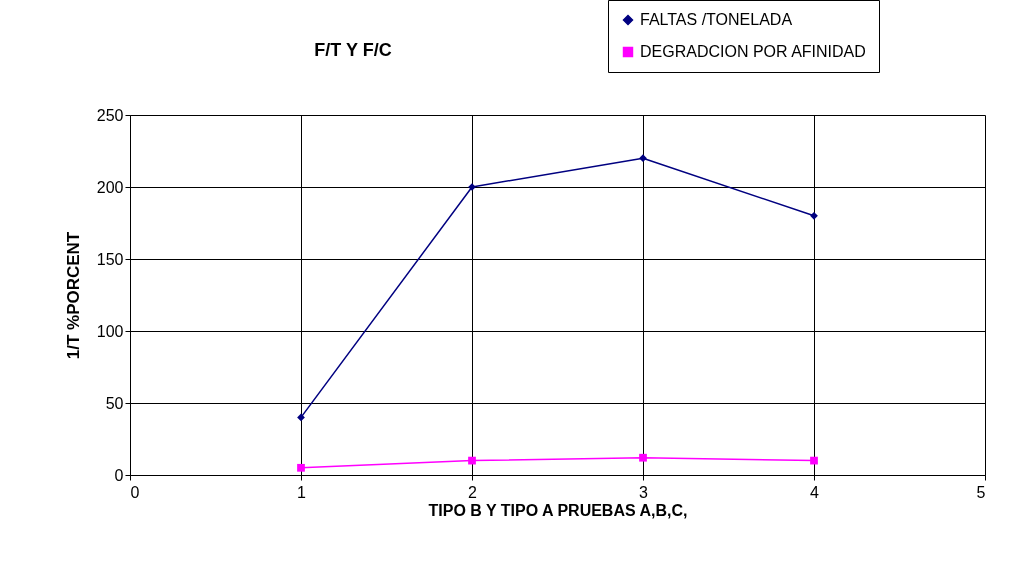 This screenshot has width=1009, height=565. I want to click on legend-label: DEGRADCION POR AFINIDAD, so click(753, 51).